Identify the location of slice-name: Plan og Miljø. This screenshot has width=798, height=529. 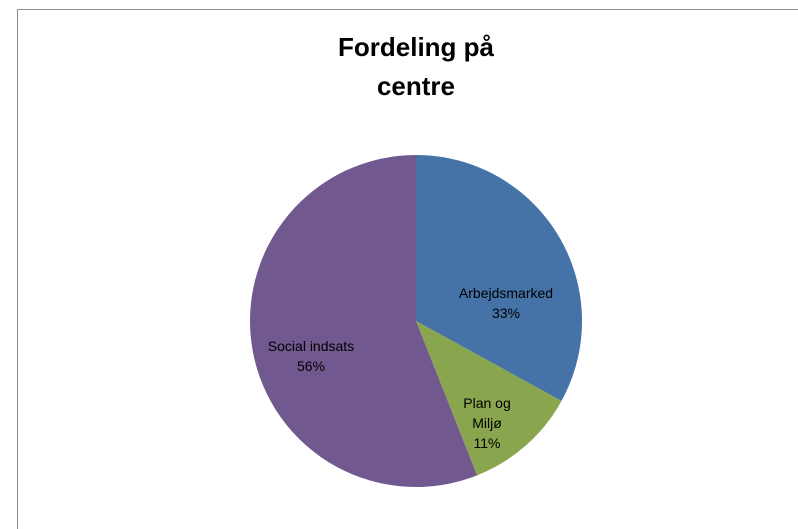
(487, 413).